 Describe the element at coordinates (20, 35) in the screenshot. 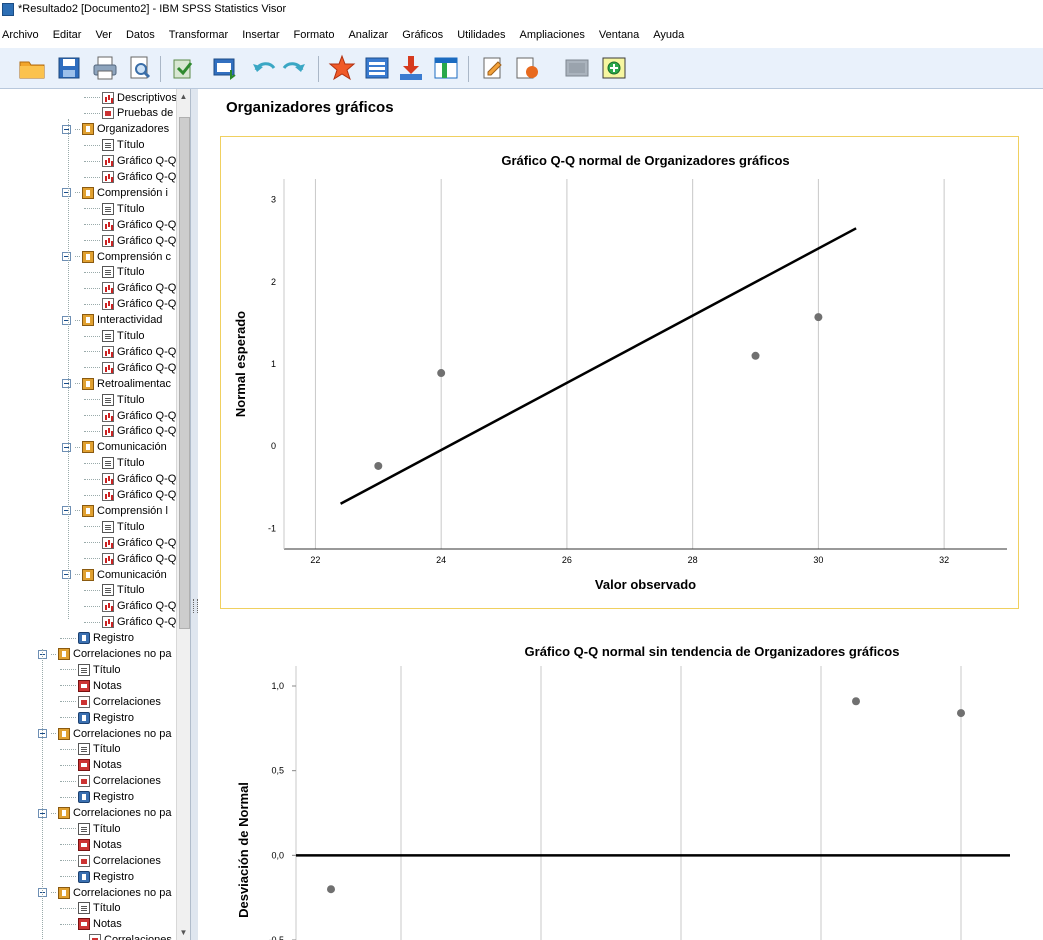

I see `menu-archivo: Archivo` at that location.